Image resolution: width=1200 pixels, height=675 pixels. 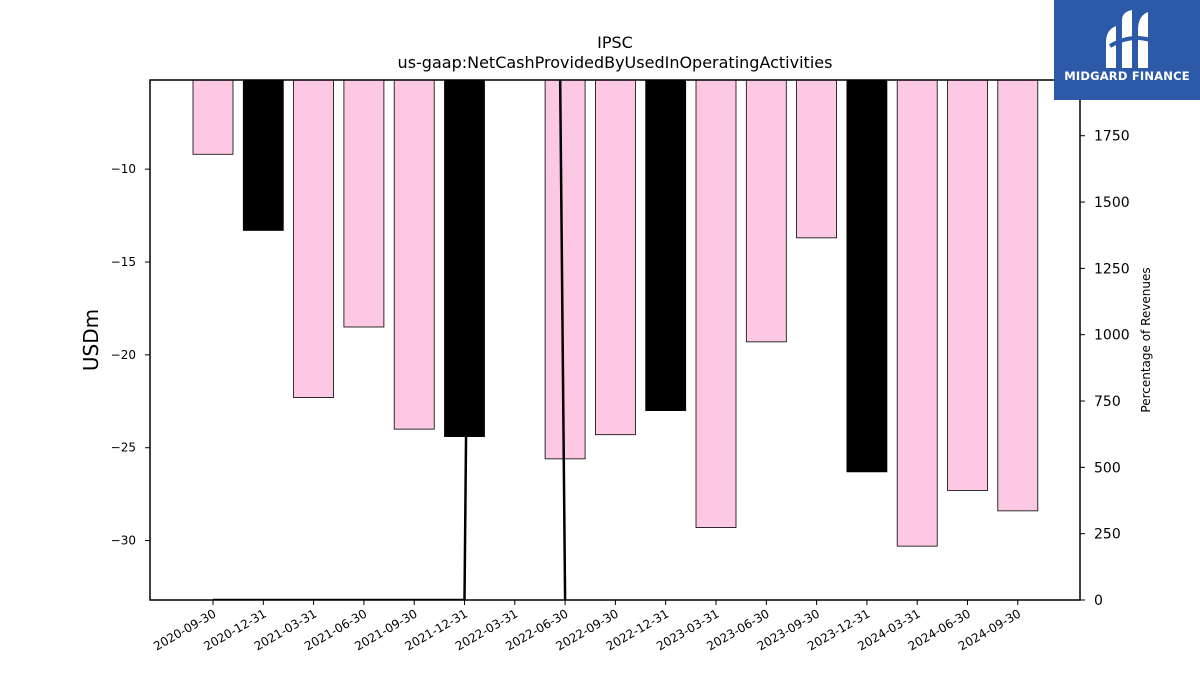 I want to click on y-tick-label: −15, so click(x=123, y=262).